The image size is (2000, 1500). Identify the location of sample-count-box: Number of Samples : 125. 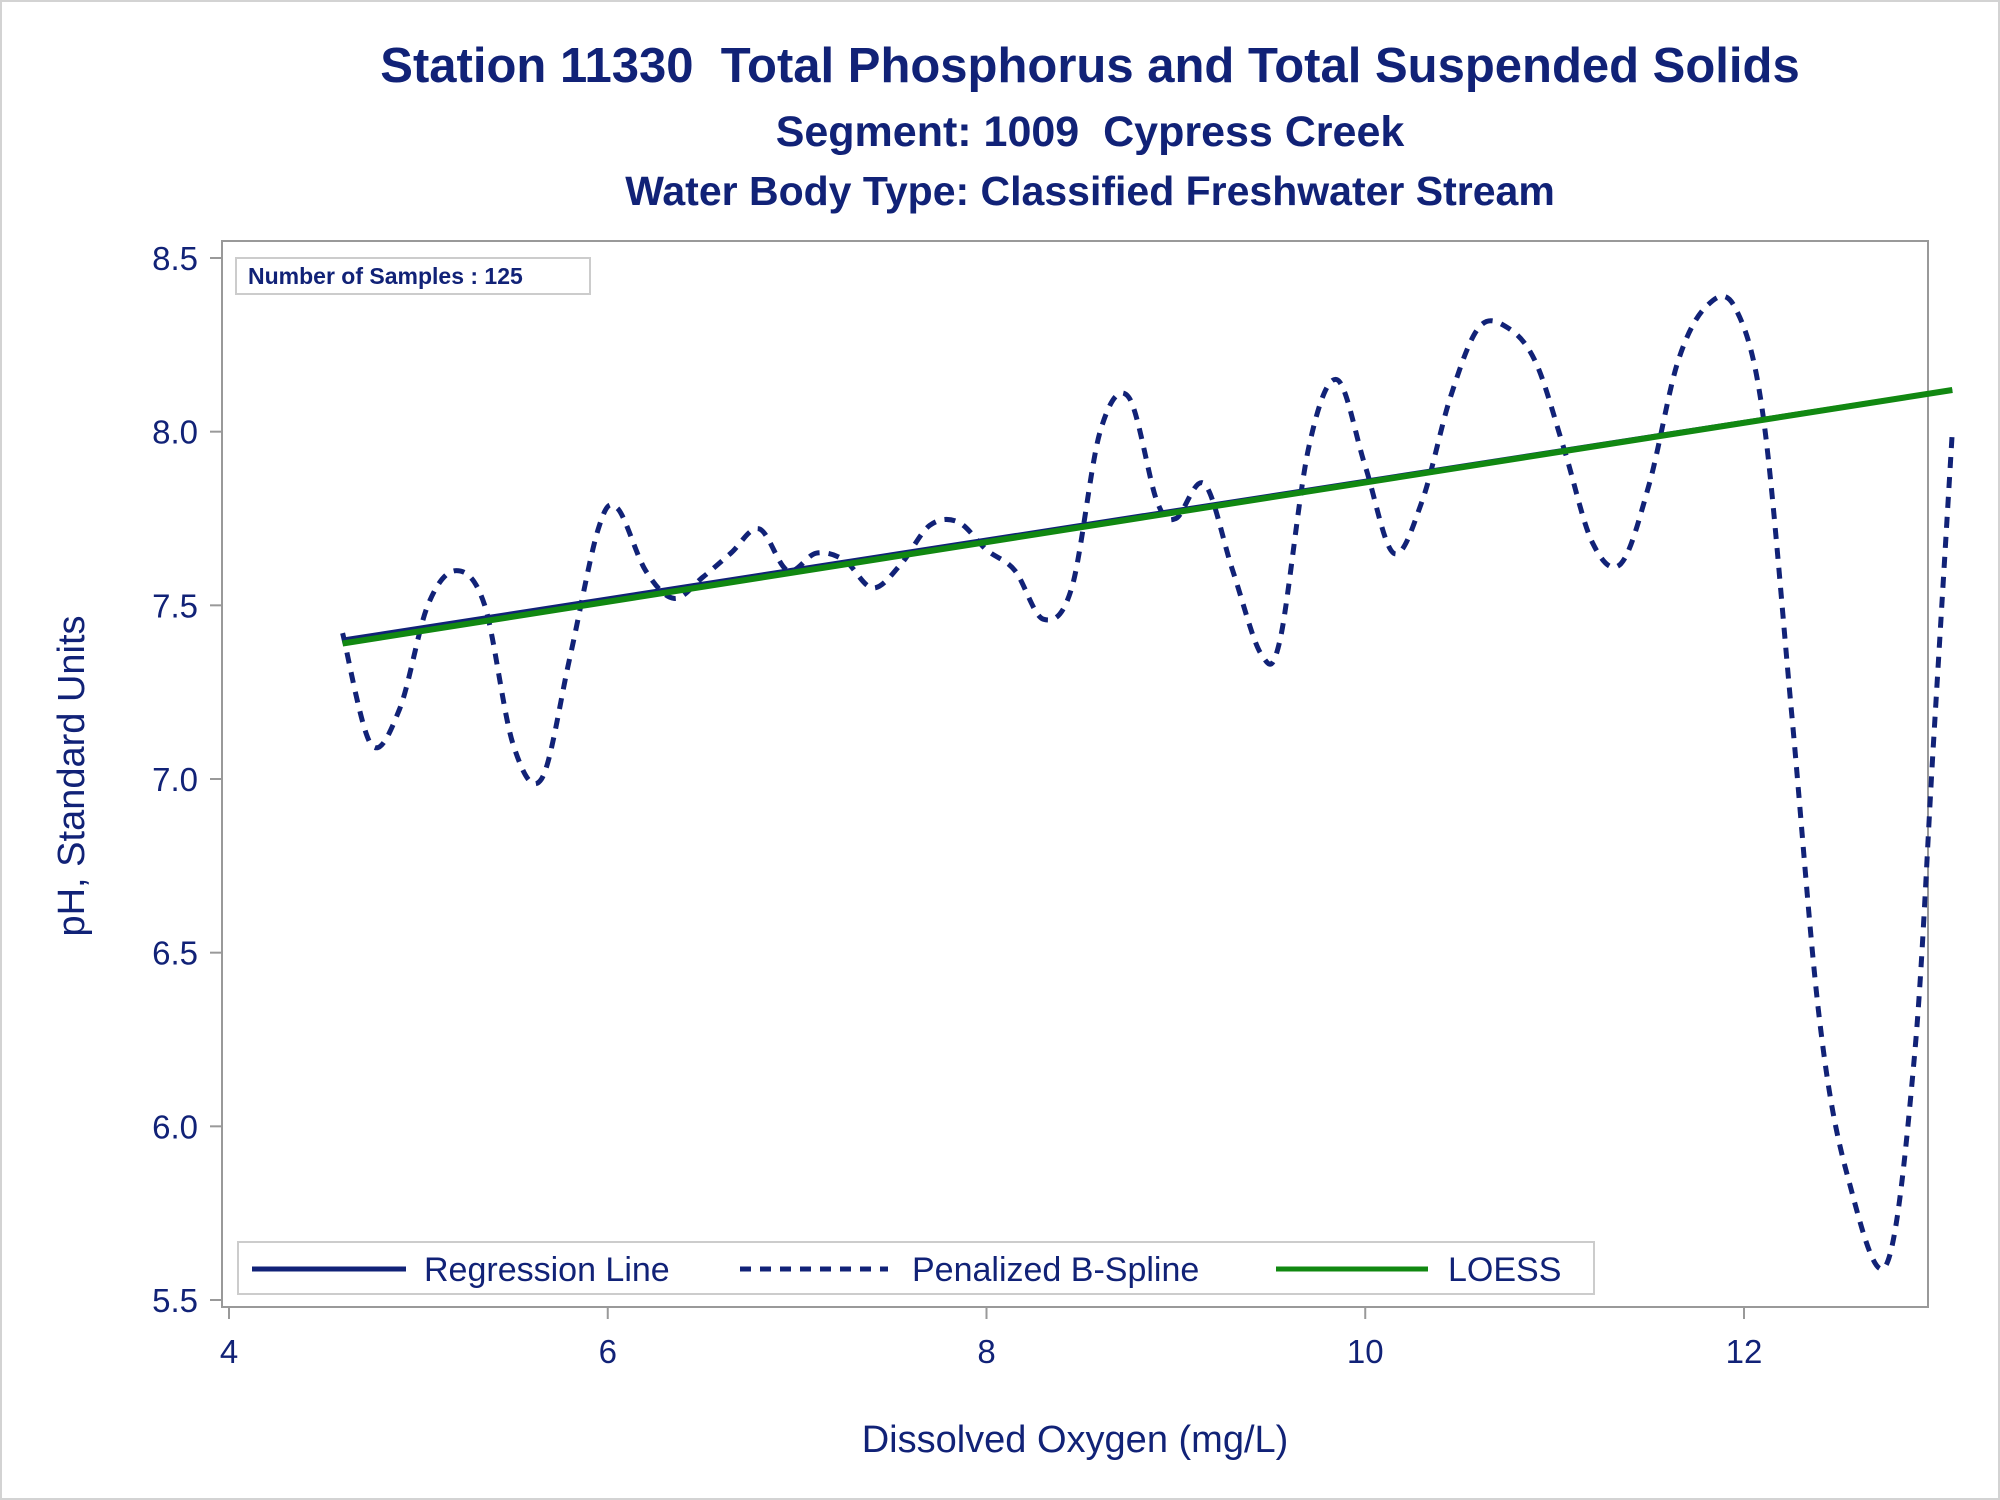
(413, 276).